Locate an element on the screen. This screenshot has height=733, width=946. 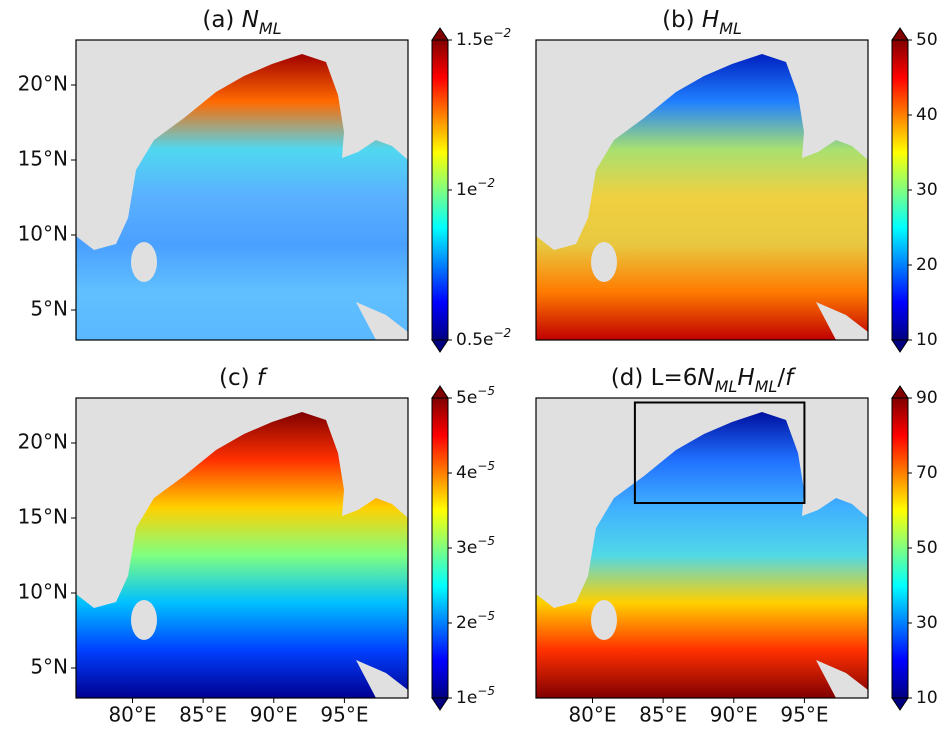
panel-title: (d) L=6NMLHML/f is located at coordinates (703, 381).